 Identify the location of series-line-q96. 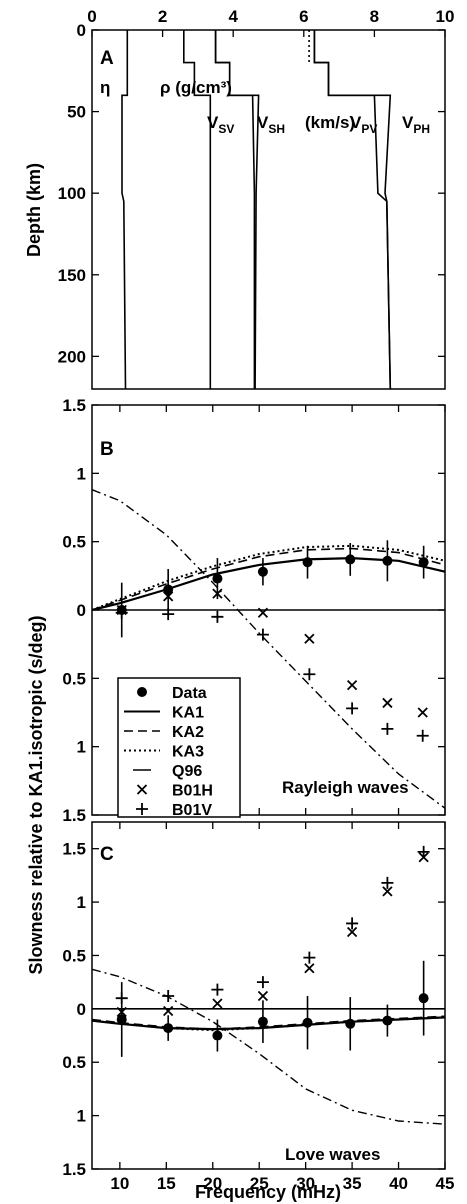
(268, 1046).